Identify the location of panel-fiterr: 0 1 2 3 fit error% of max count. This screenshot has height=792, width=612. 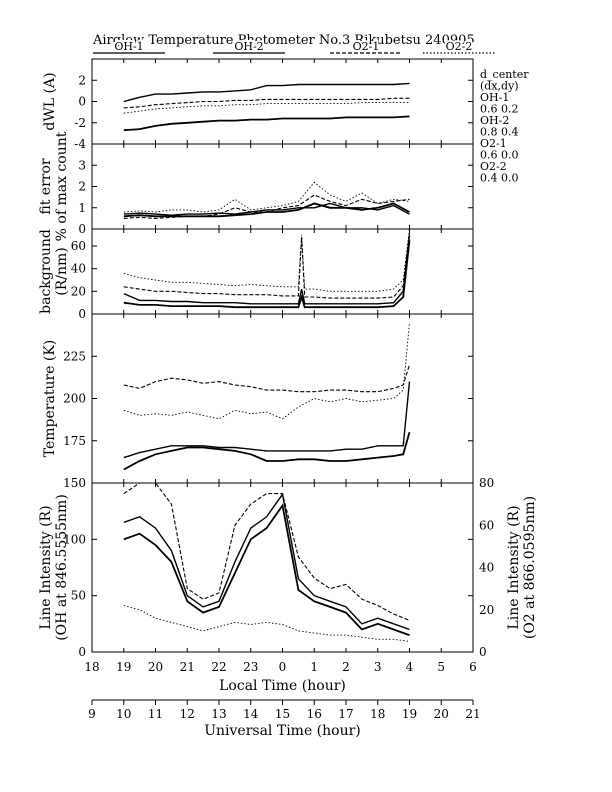
(256, 186).